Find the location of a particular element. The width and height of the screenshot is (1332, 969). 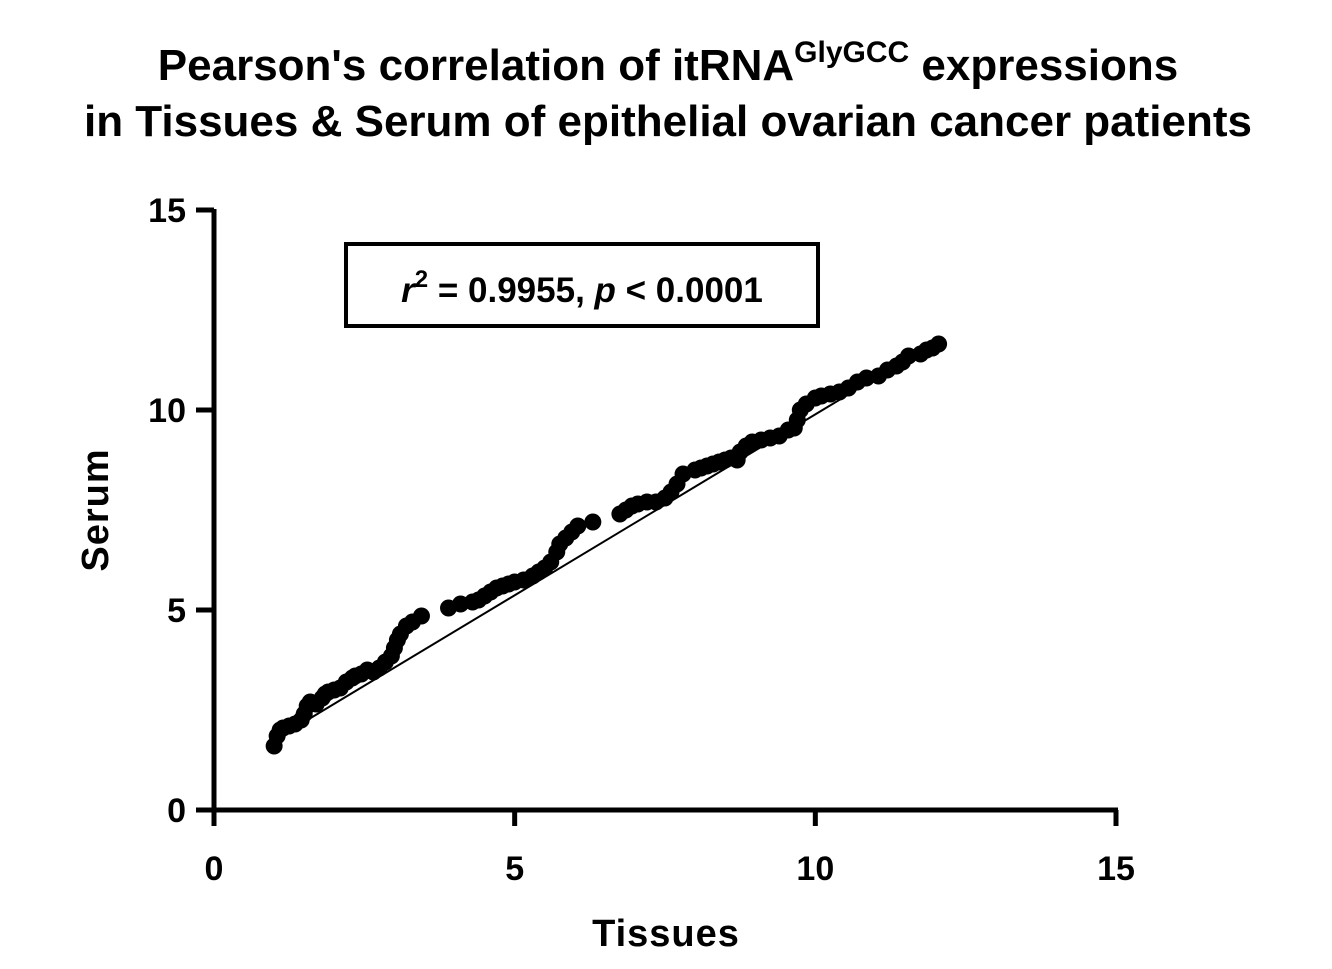

p-symbol: p is located at coordinates (605, 290).